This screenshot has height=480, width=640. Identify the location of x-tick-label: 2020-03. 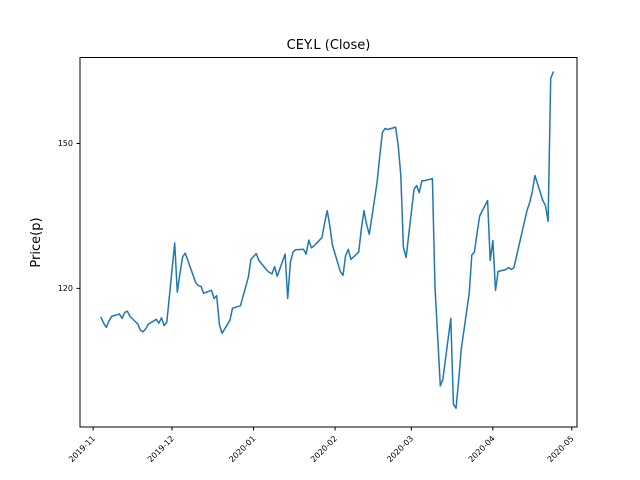
(400, 449).